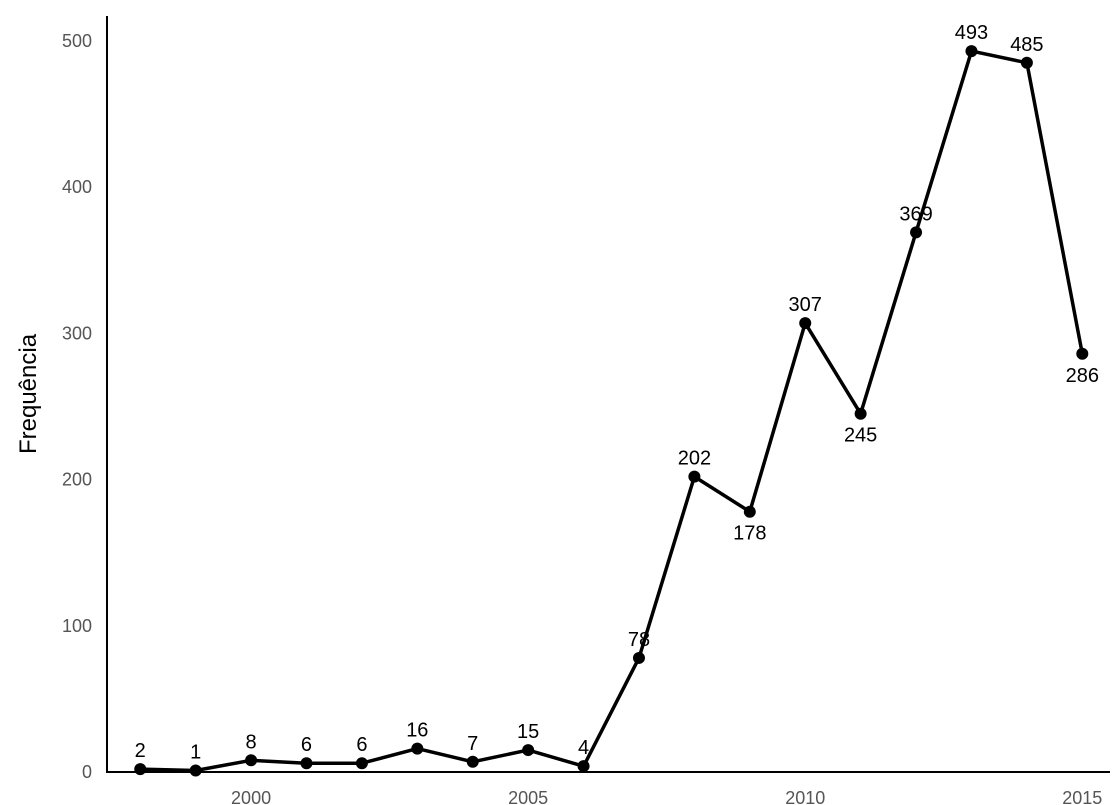 The height and width of the screenshot is (805, 1113). Describe the element at coordinates (528, 796) in the screenshot. I see `x-tick-label: 2005` at that location.